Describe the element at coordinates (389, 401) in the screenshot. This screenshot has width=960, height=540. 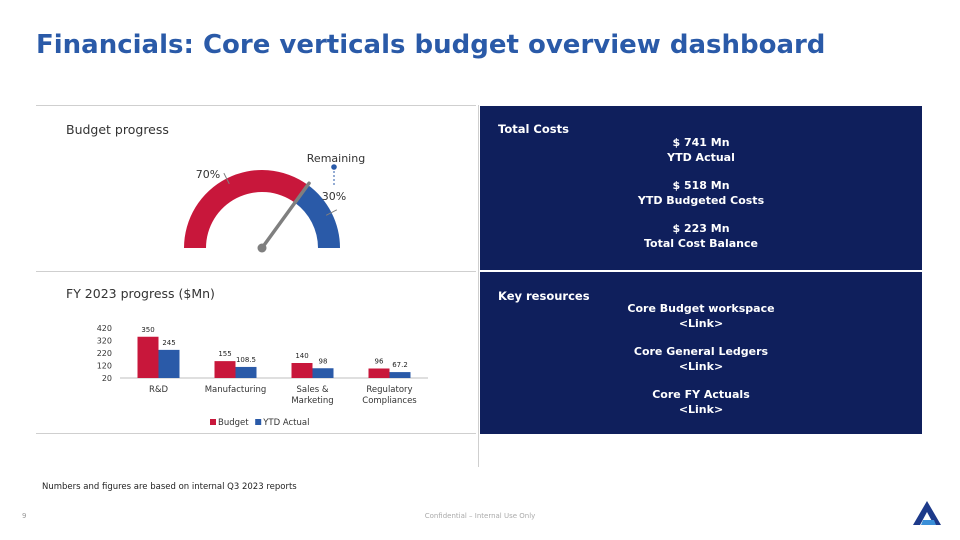
I see `x-tick-label: Compliances` at that location.